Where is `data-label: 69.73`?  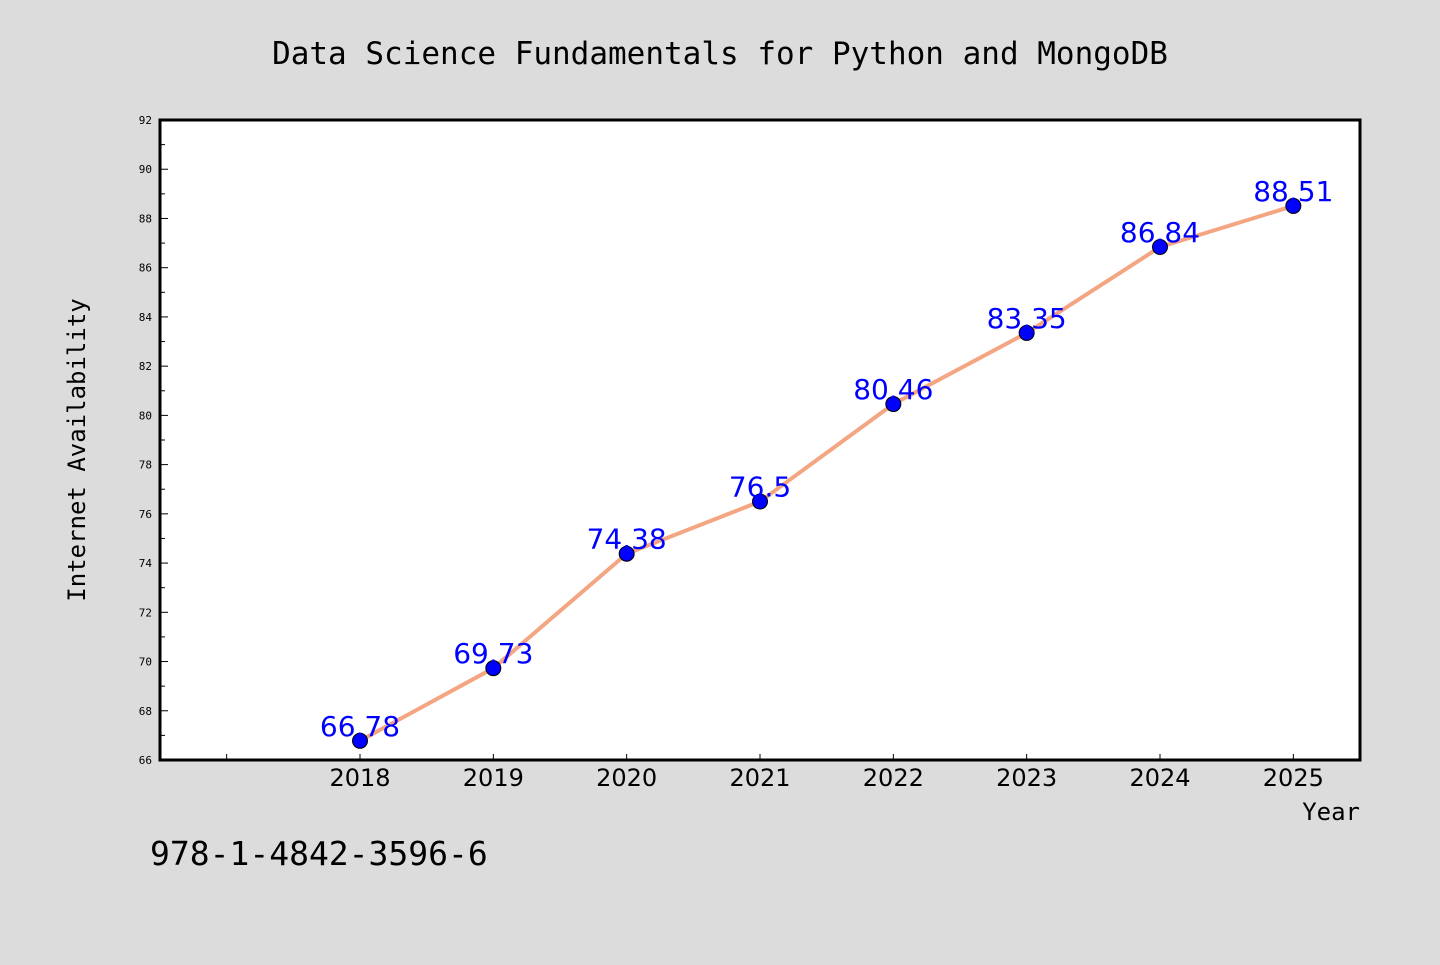
data-label: 69.73 is located at coordinates (493, 653).